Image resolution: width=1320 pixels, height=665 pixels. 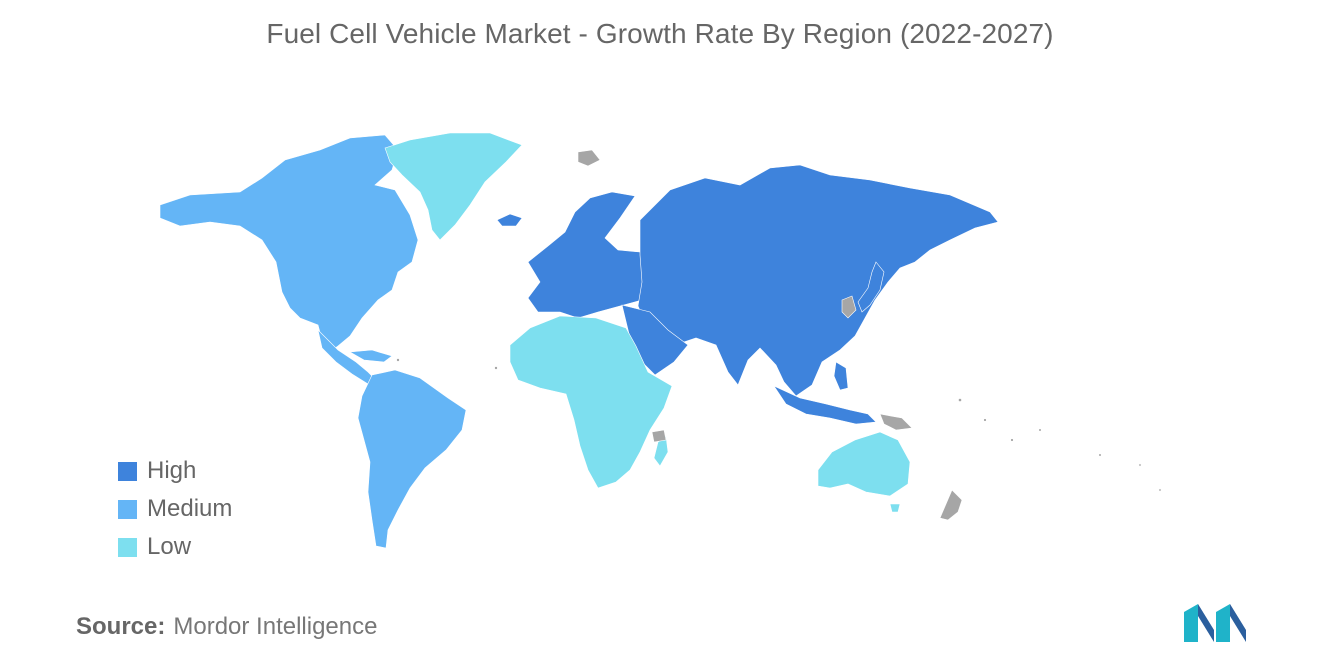 What do you see at coordinates (289, 243) in the screenshot?
I see `region-north-america` at bounding box center [289, 243].